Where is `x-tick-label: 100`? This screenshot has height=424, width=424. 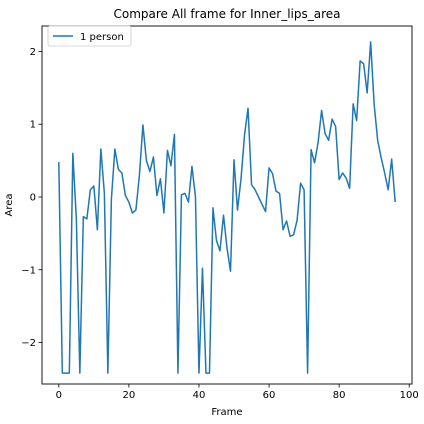
x-tick-label: 100 is located at coordinates (409, 395).